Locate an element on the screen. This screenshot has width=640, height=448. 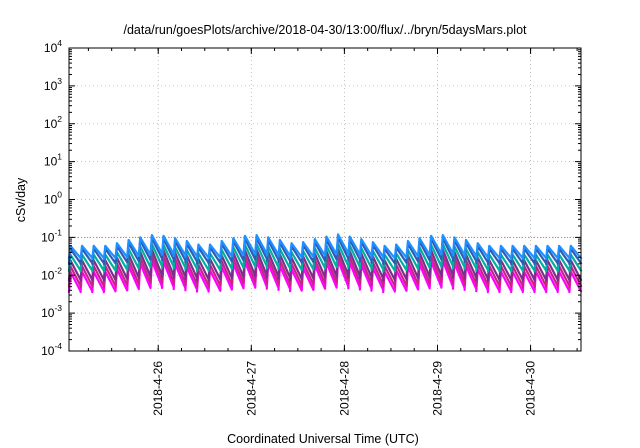
x-tick-label: 2018-4-28 is located at coordinates (344, 388).